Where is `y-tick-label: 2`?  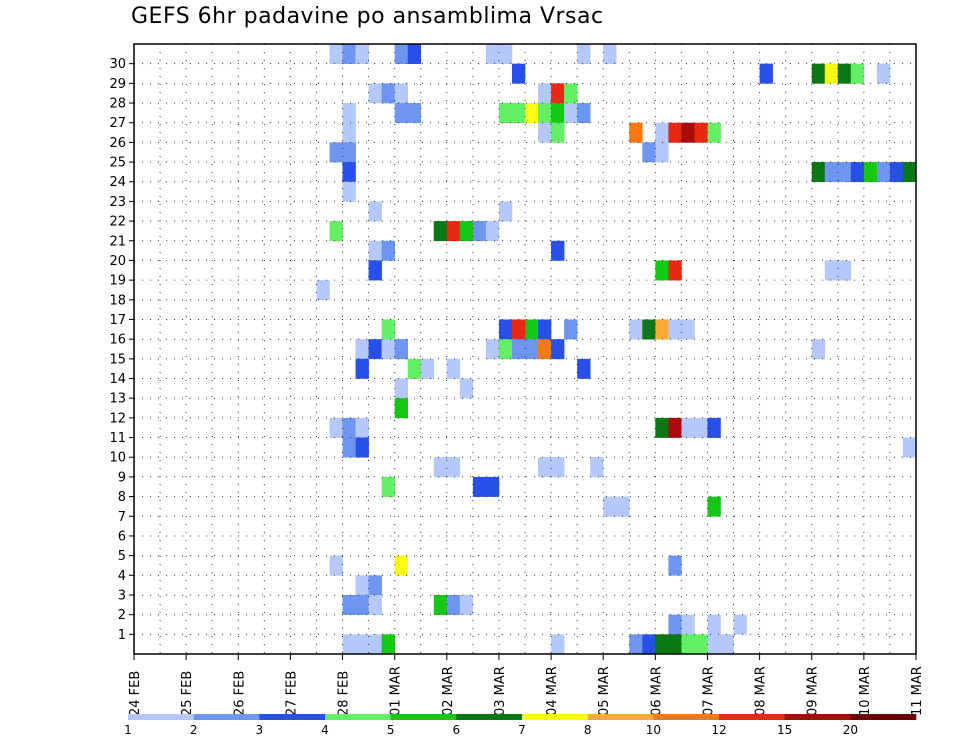 y-tick-label: 2 is located at coordinates (122, 615).